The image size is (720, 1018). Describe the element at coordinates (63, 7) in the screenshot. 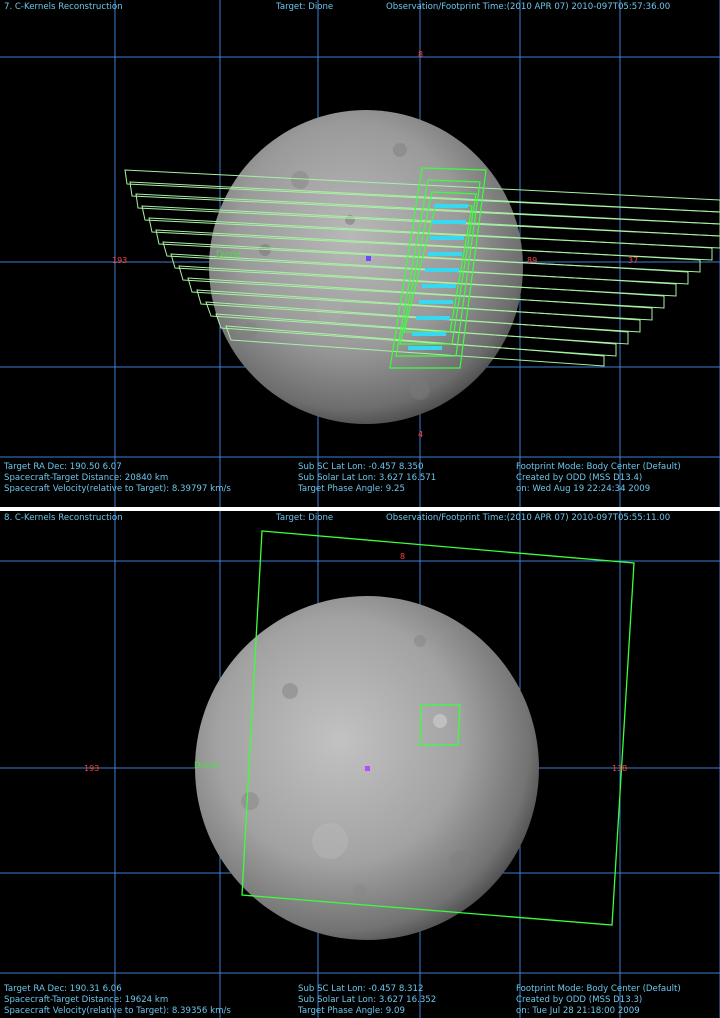

I see `panel-7-title: 7. C-Kernels Reconstruction` at that location.